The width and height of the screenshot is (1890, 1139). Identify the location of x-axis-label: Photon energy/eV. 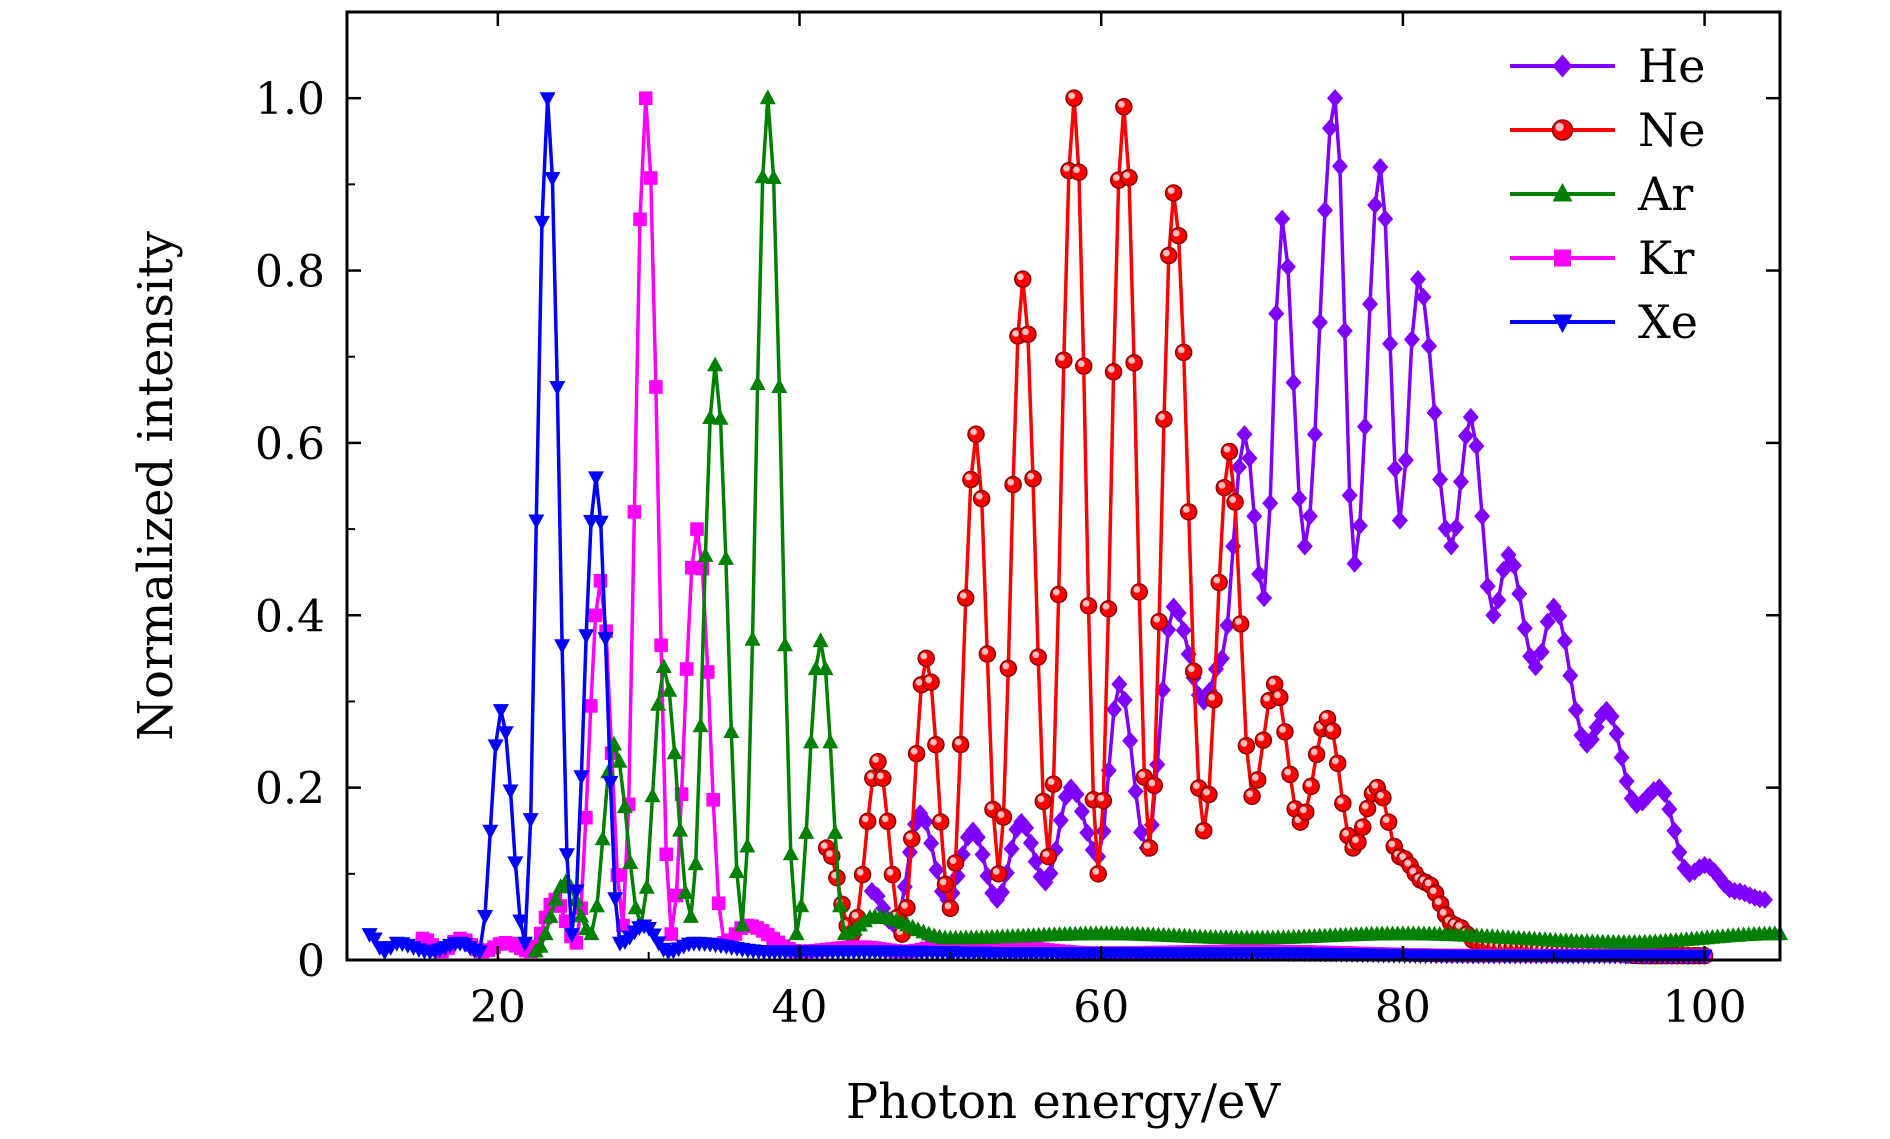
(1064, 1102).